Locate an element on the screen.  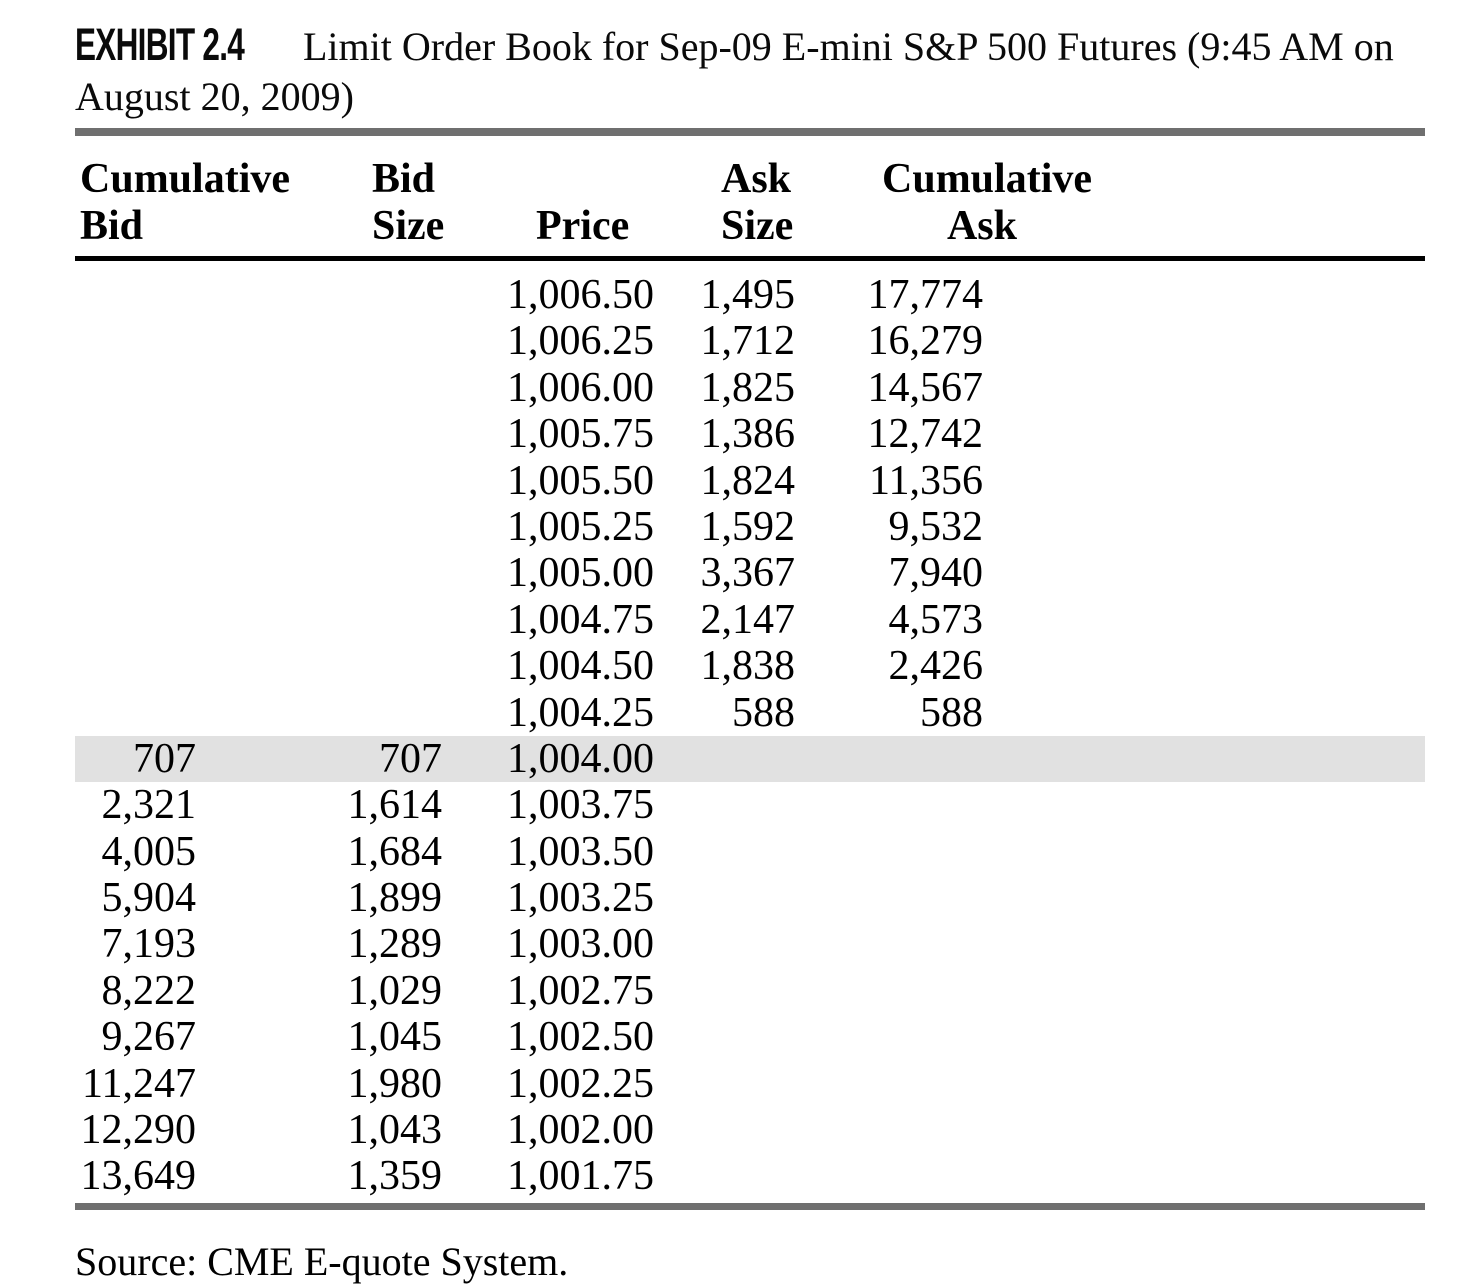
column-header-line: Bid is located at coordinates (404, 179).